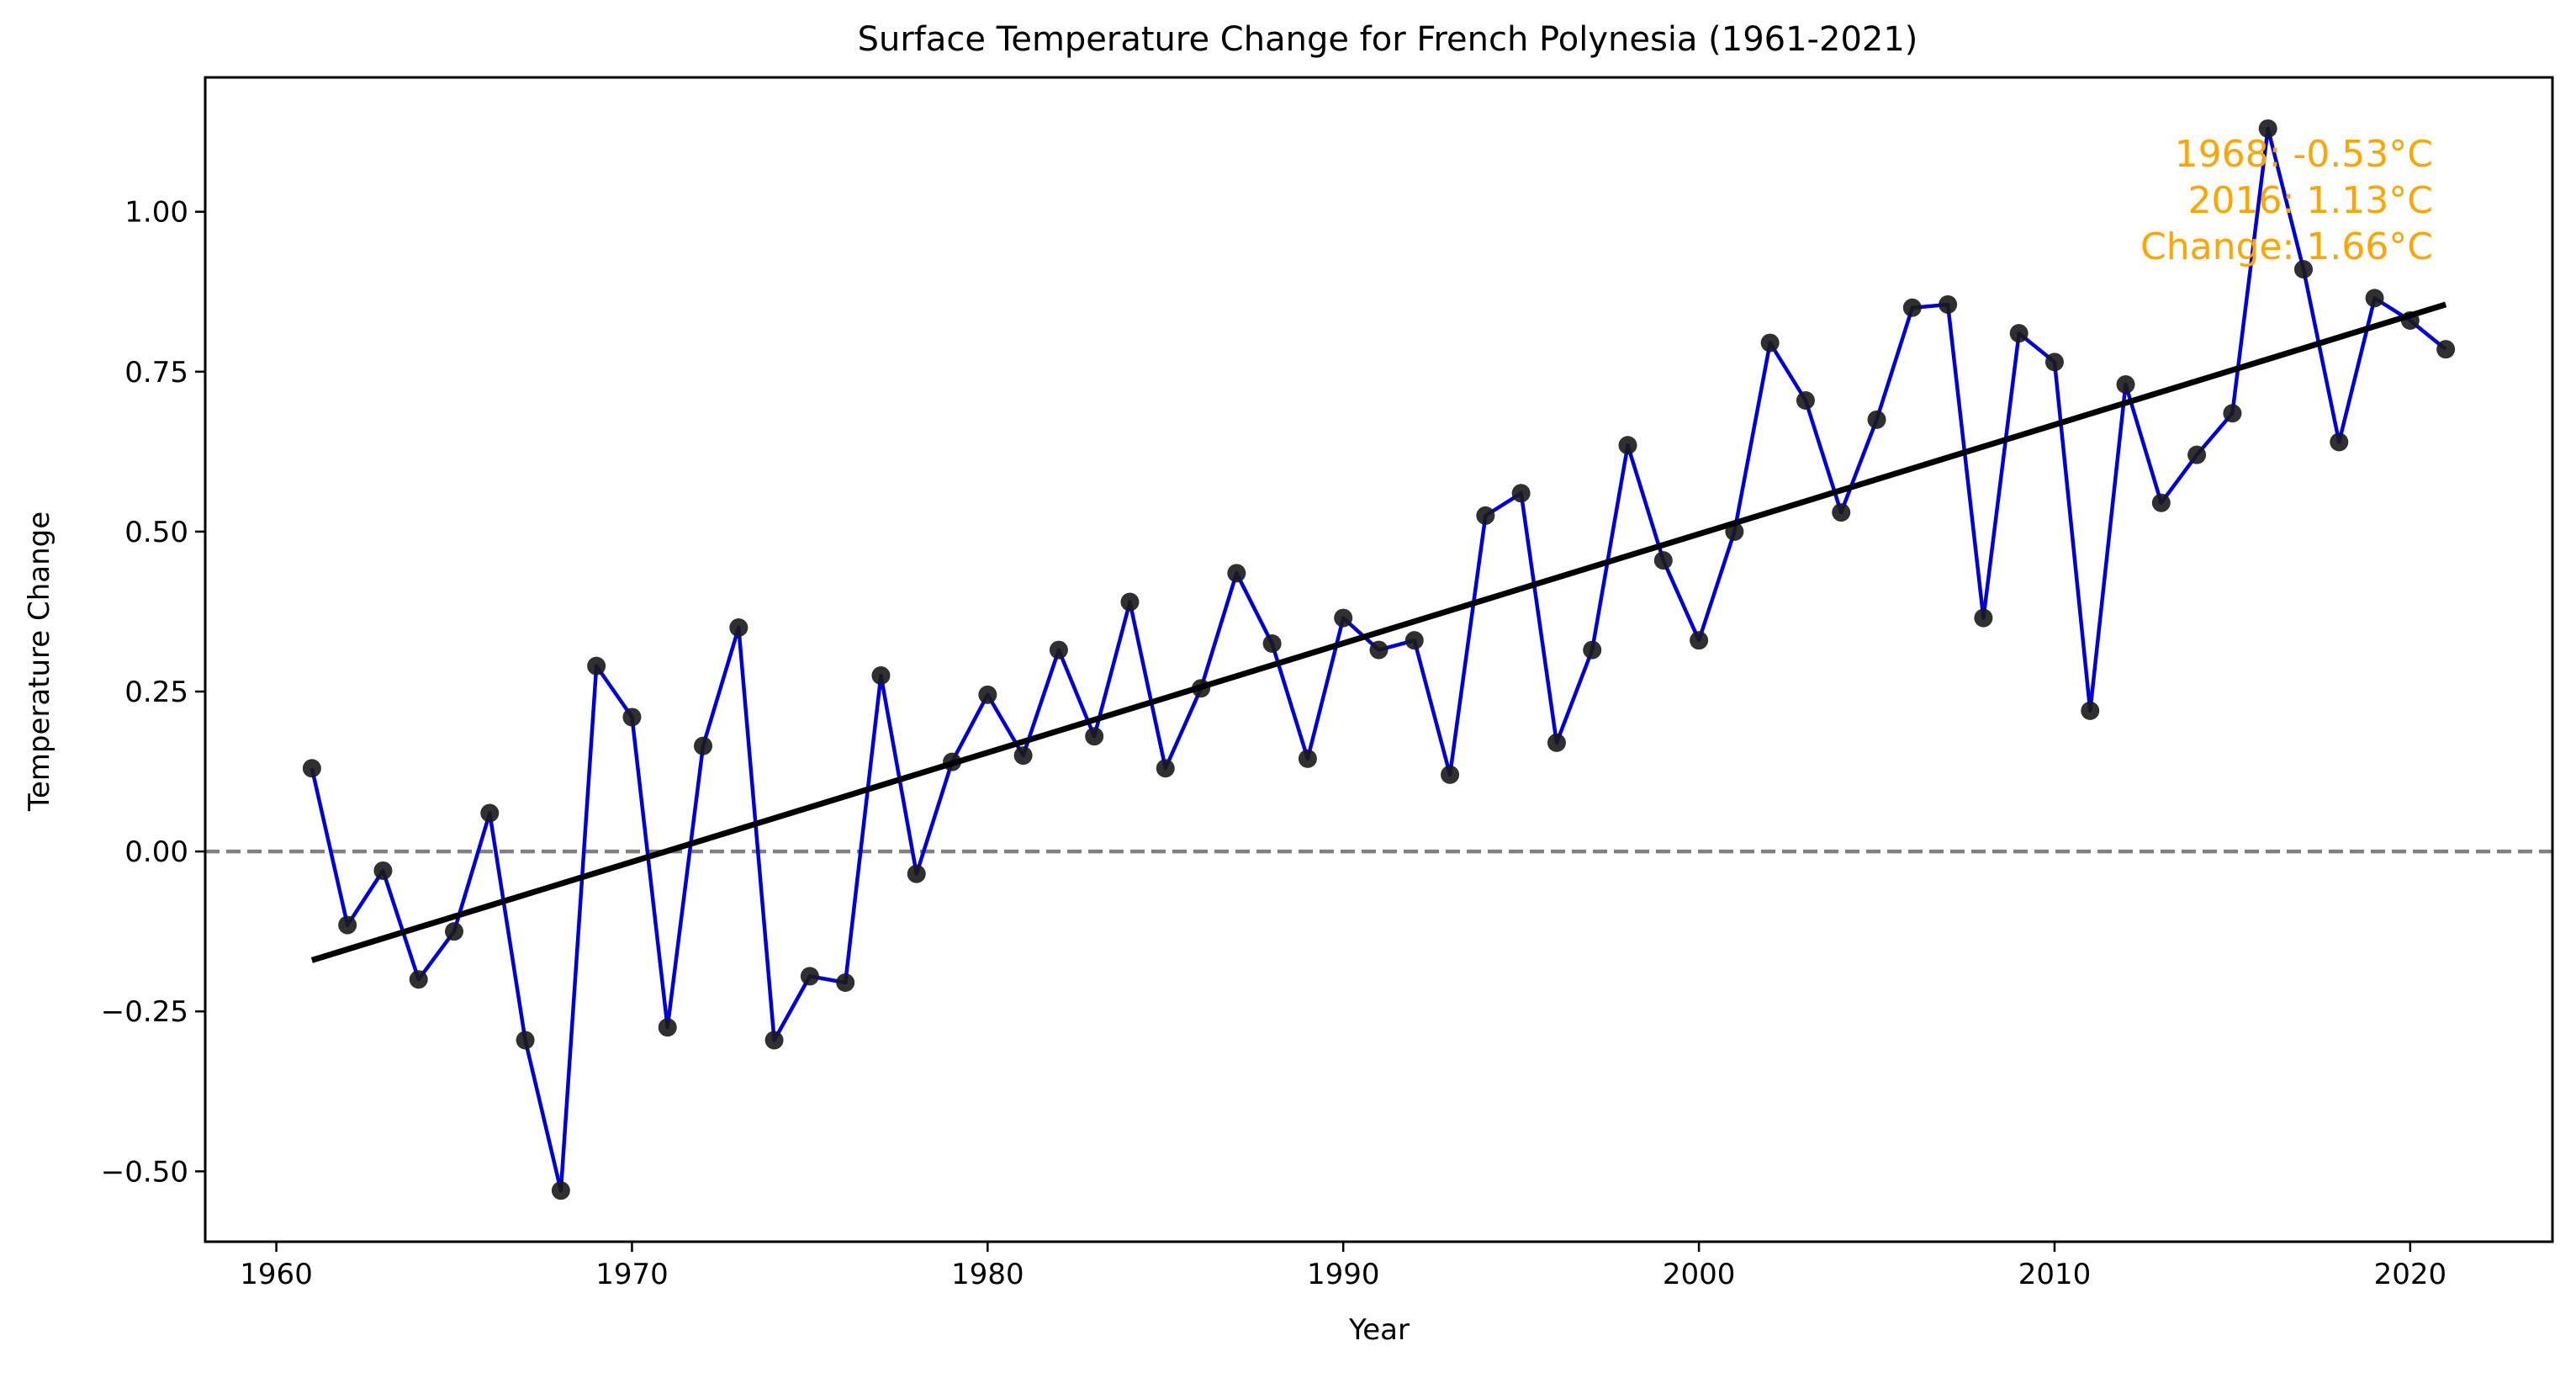  I want to click on data-point-1974, so click(774, 1040).